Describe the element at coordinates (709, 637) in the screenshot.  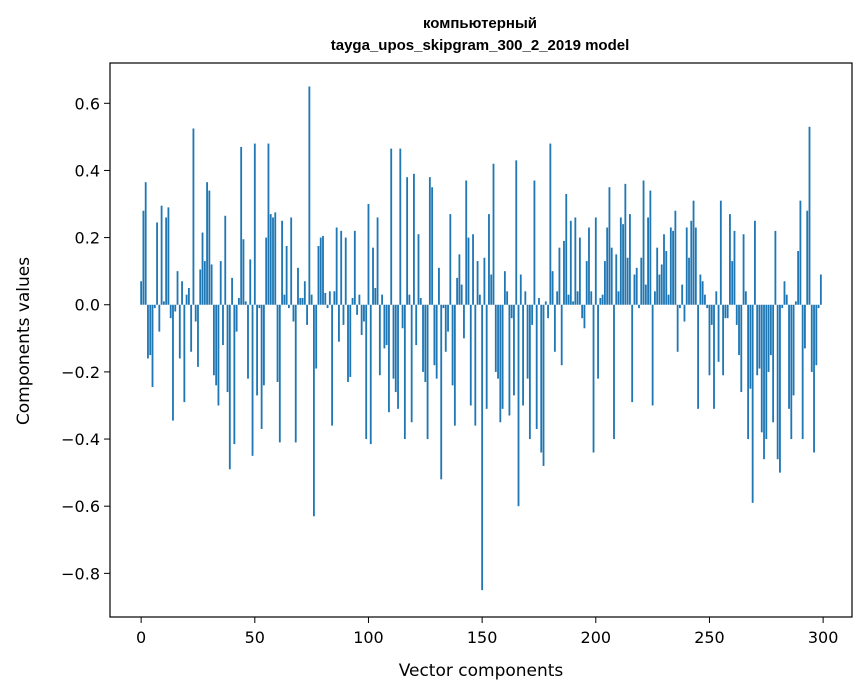
I see `x-tick-label: 250` at that location.